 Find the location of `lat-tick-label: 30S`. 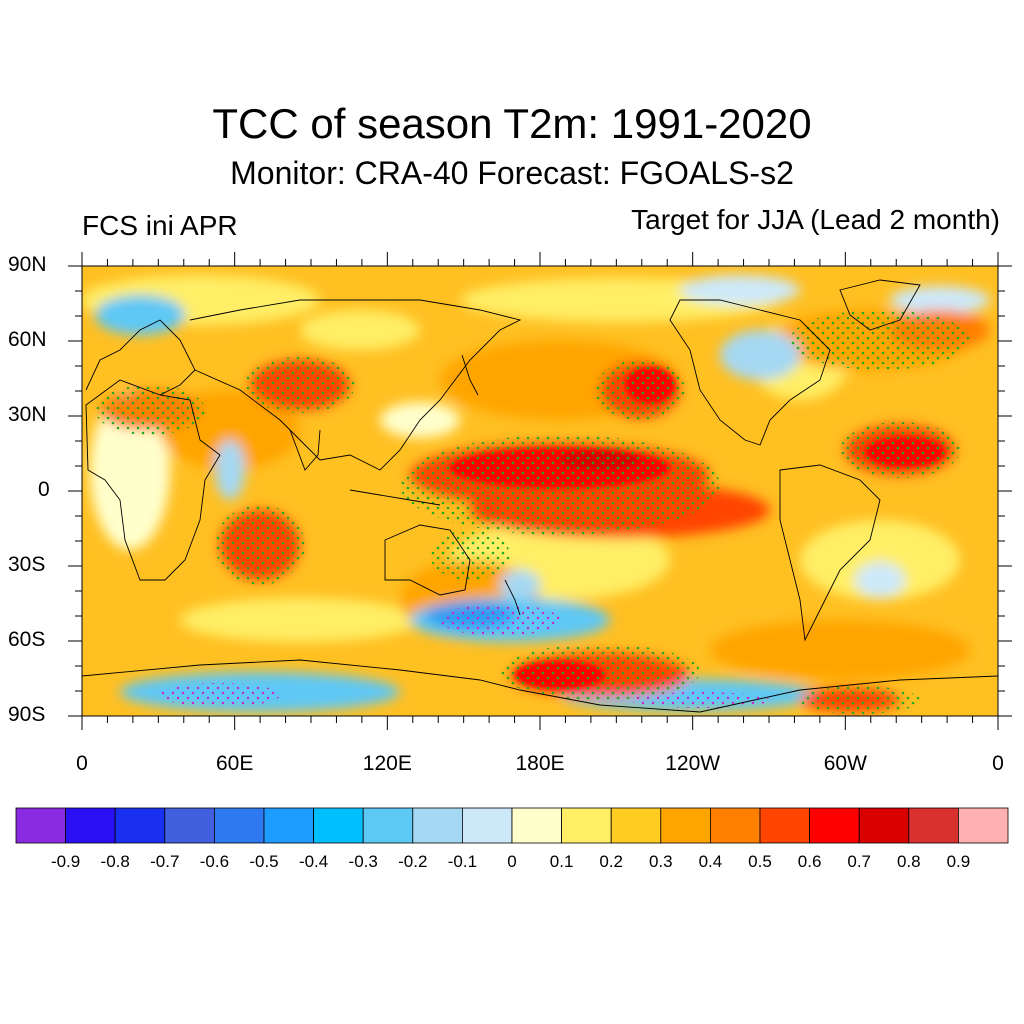

lat-tick-label: 30S is located at coordinates (27, 564).